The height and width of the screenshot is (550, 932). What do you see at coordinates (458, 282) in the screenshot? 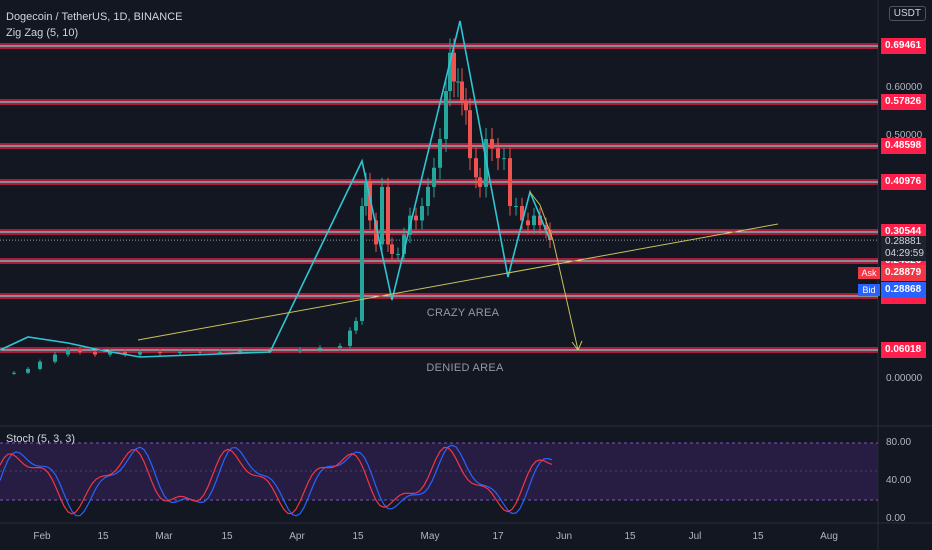
I see `trend-line` at bounding box center [458, 282].